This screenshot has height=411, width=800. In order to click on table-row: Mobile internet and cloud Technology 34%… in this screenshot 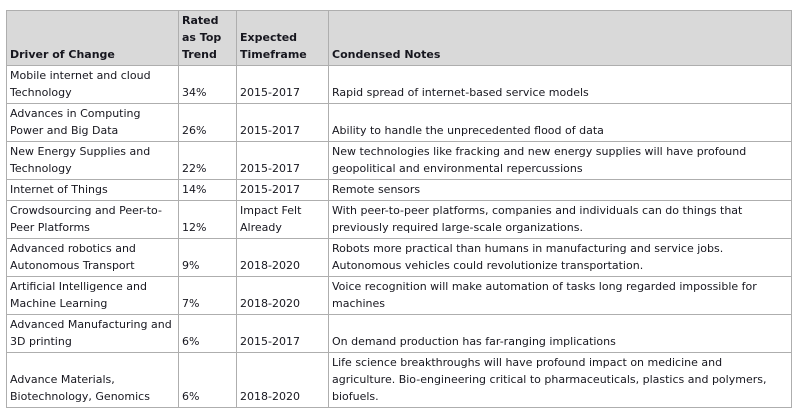, I will do `click(399, 84)`.